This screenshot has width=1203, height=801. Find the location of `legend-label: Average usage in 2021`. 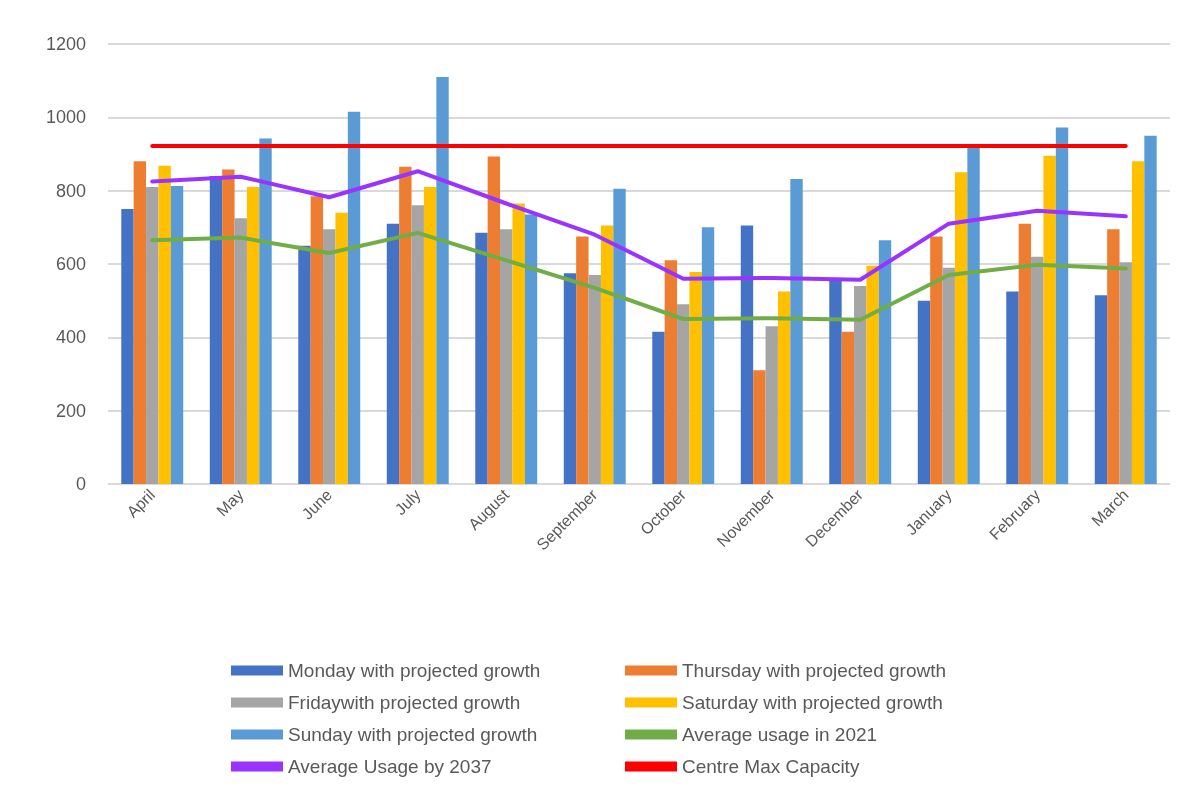

legend-label: Average usage in 2021 is located at coordinates (780, 734).